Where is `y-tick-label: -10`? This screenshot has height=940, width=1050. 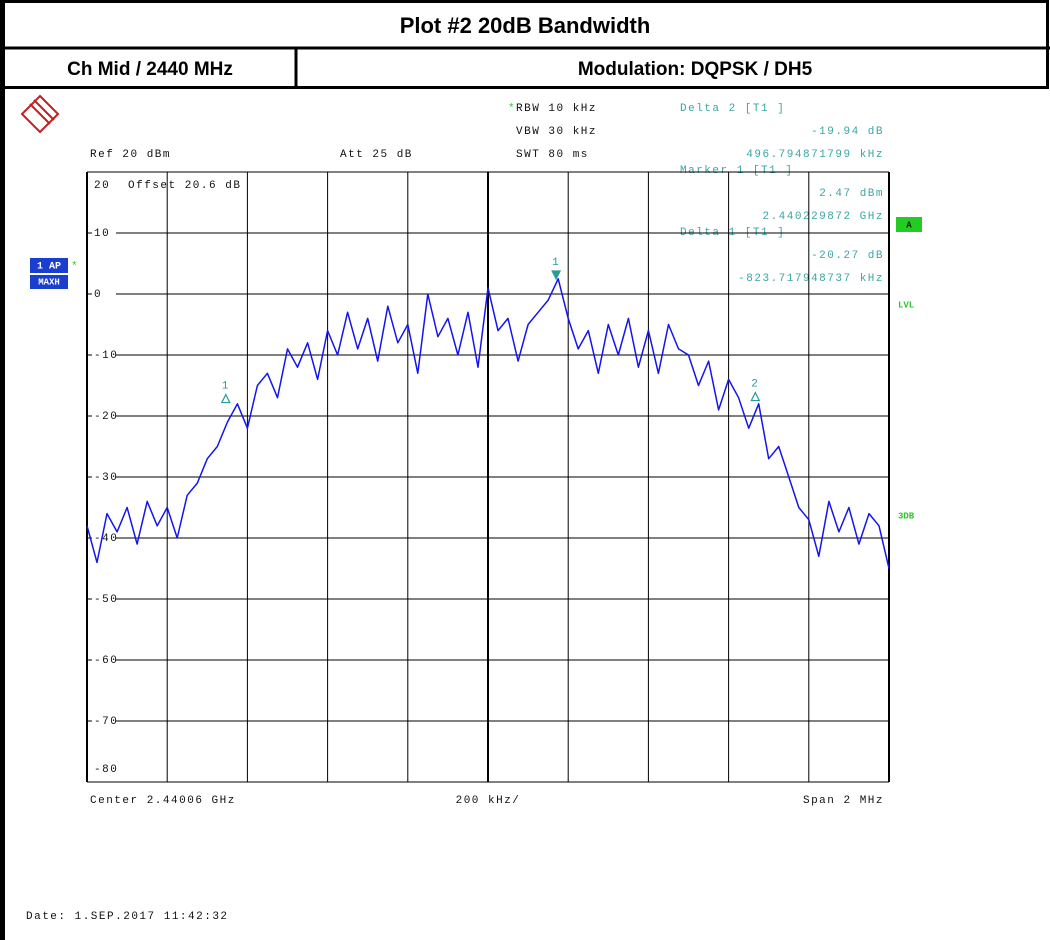
y-tick-label: -10 is located at coordinates (106, 356).